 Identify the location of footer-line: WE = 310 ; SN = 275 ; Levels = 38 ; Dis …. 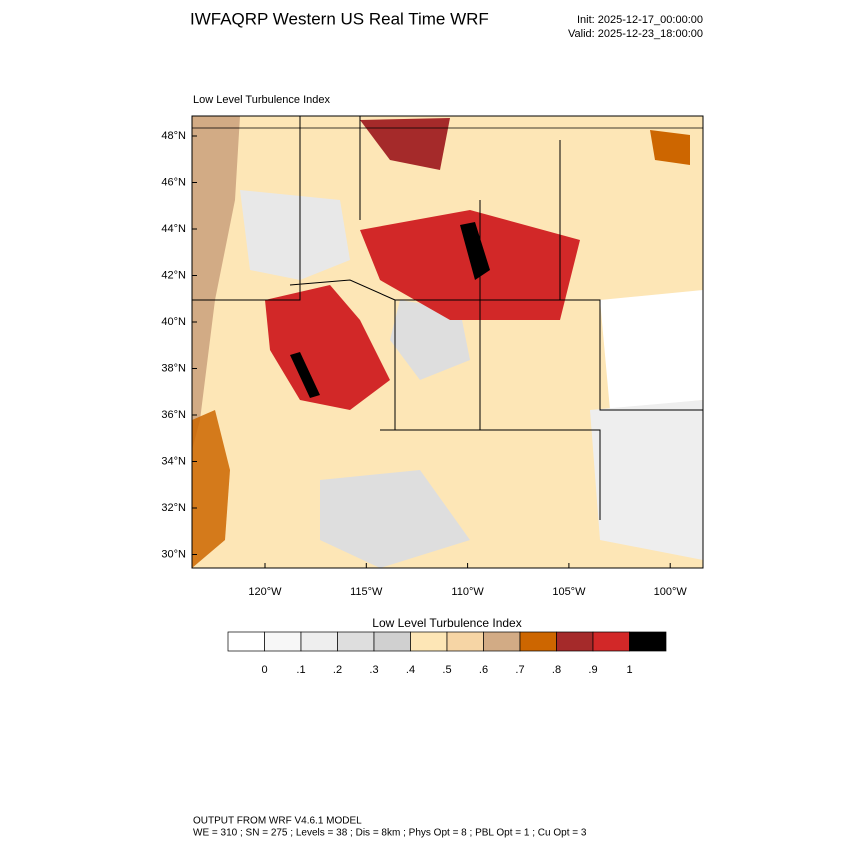
(390, 833).